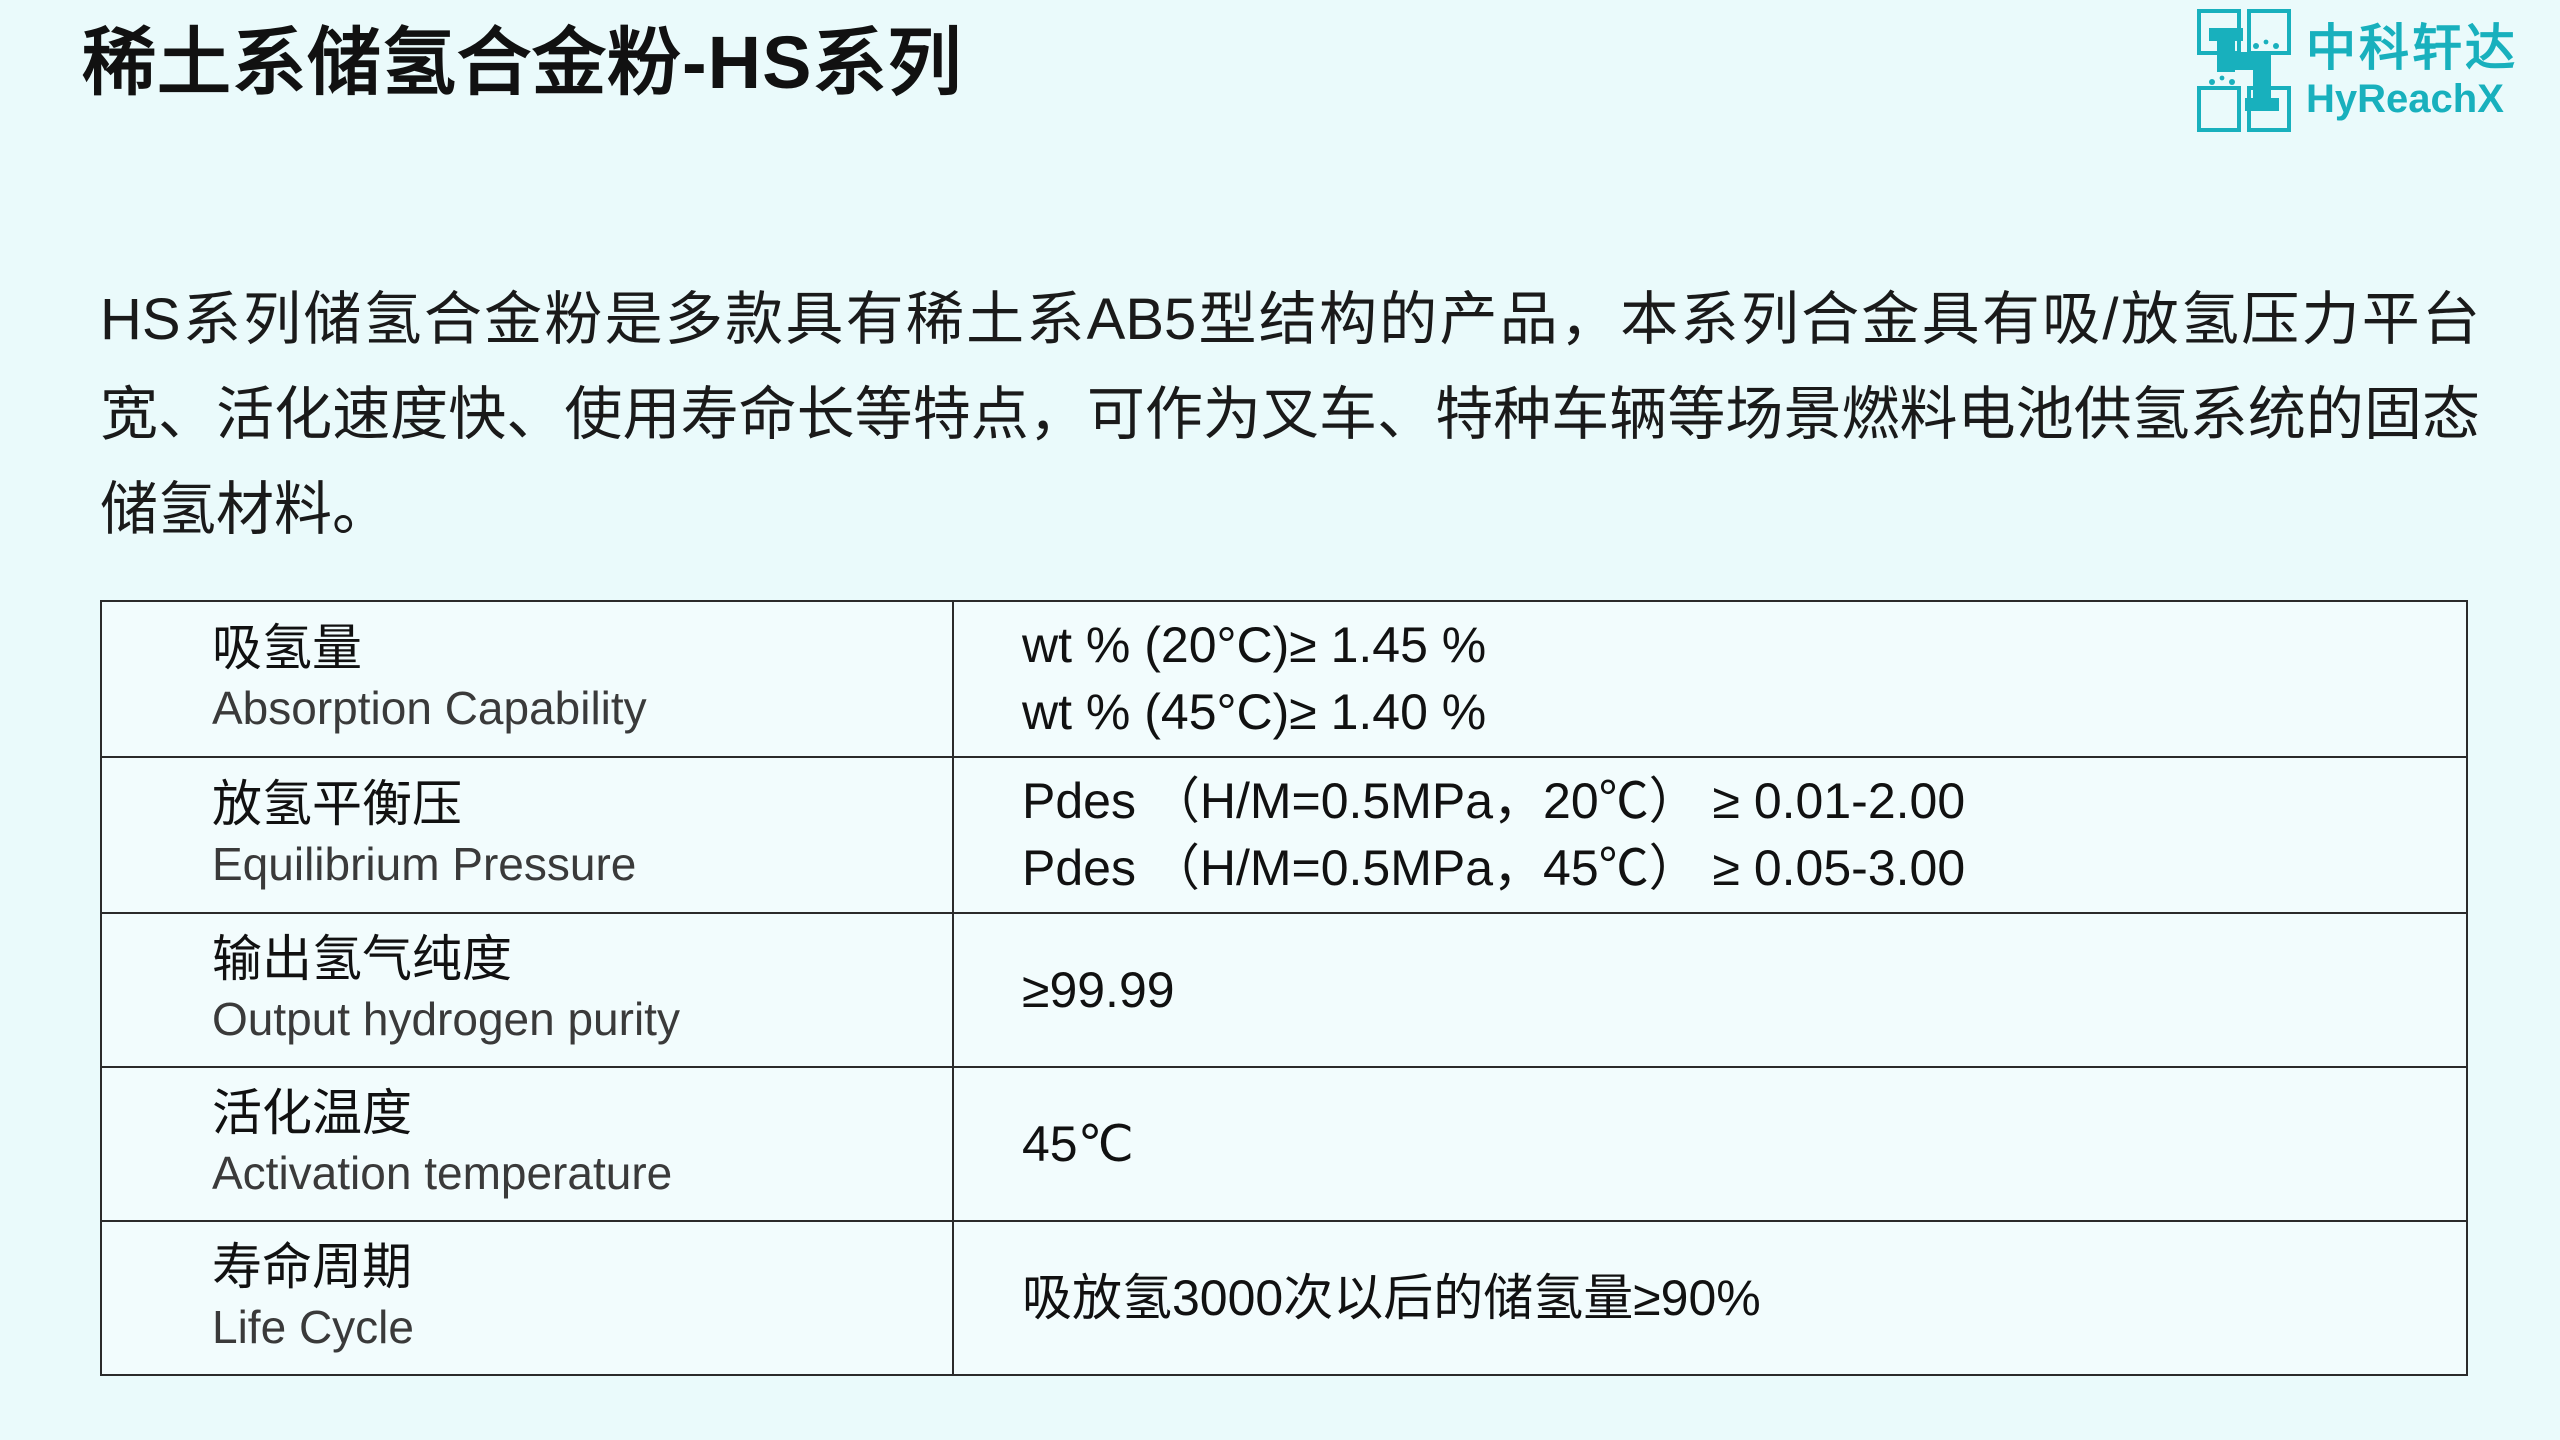 The height and width of the screenshot is (1440, 2560). What do you see at coordinates (313, 1326) in the screenshot?
I see `spec-label-en: Life Cycle` at bounding box center [313, 1326].